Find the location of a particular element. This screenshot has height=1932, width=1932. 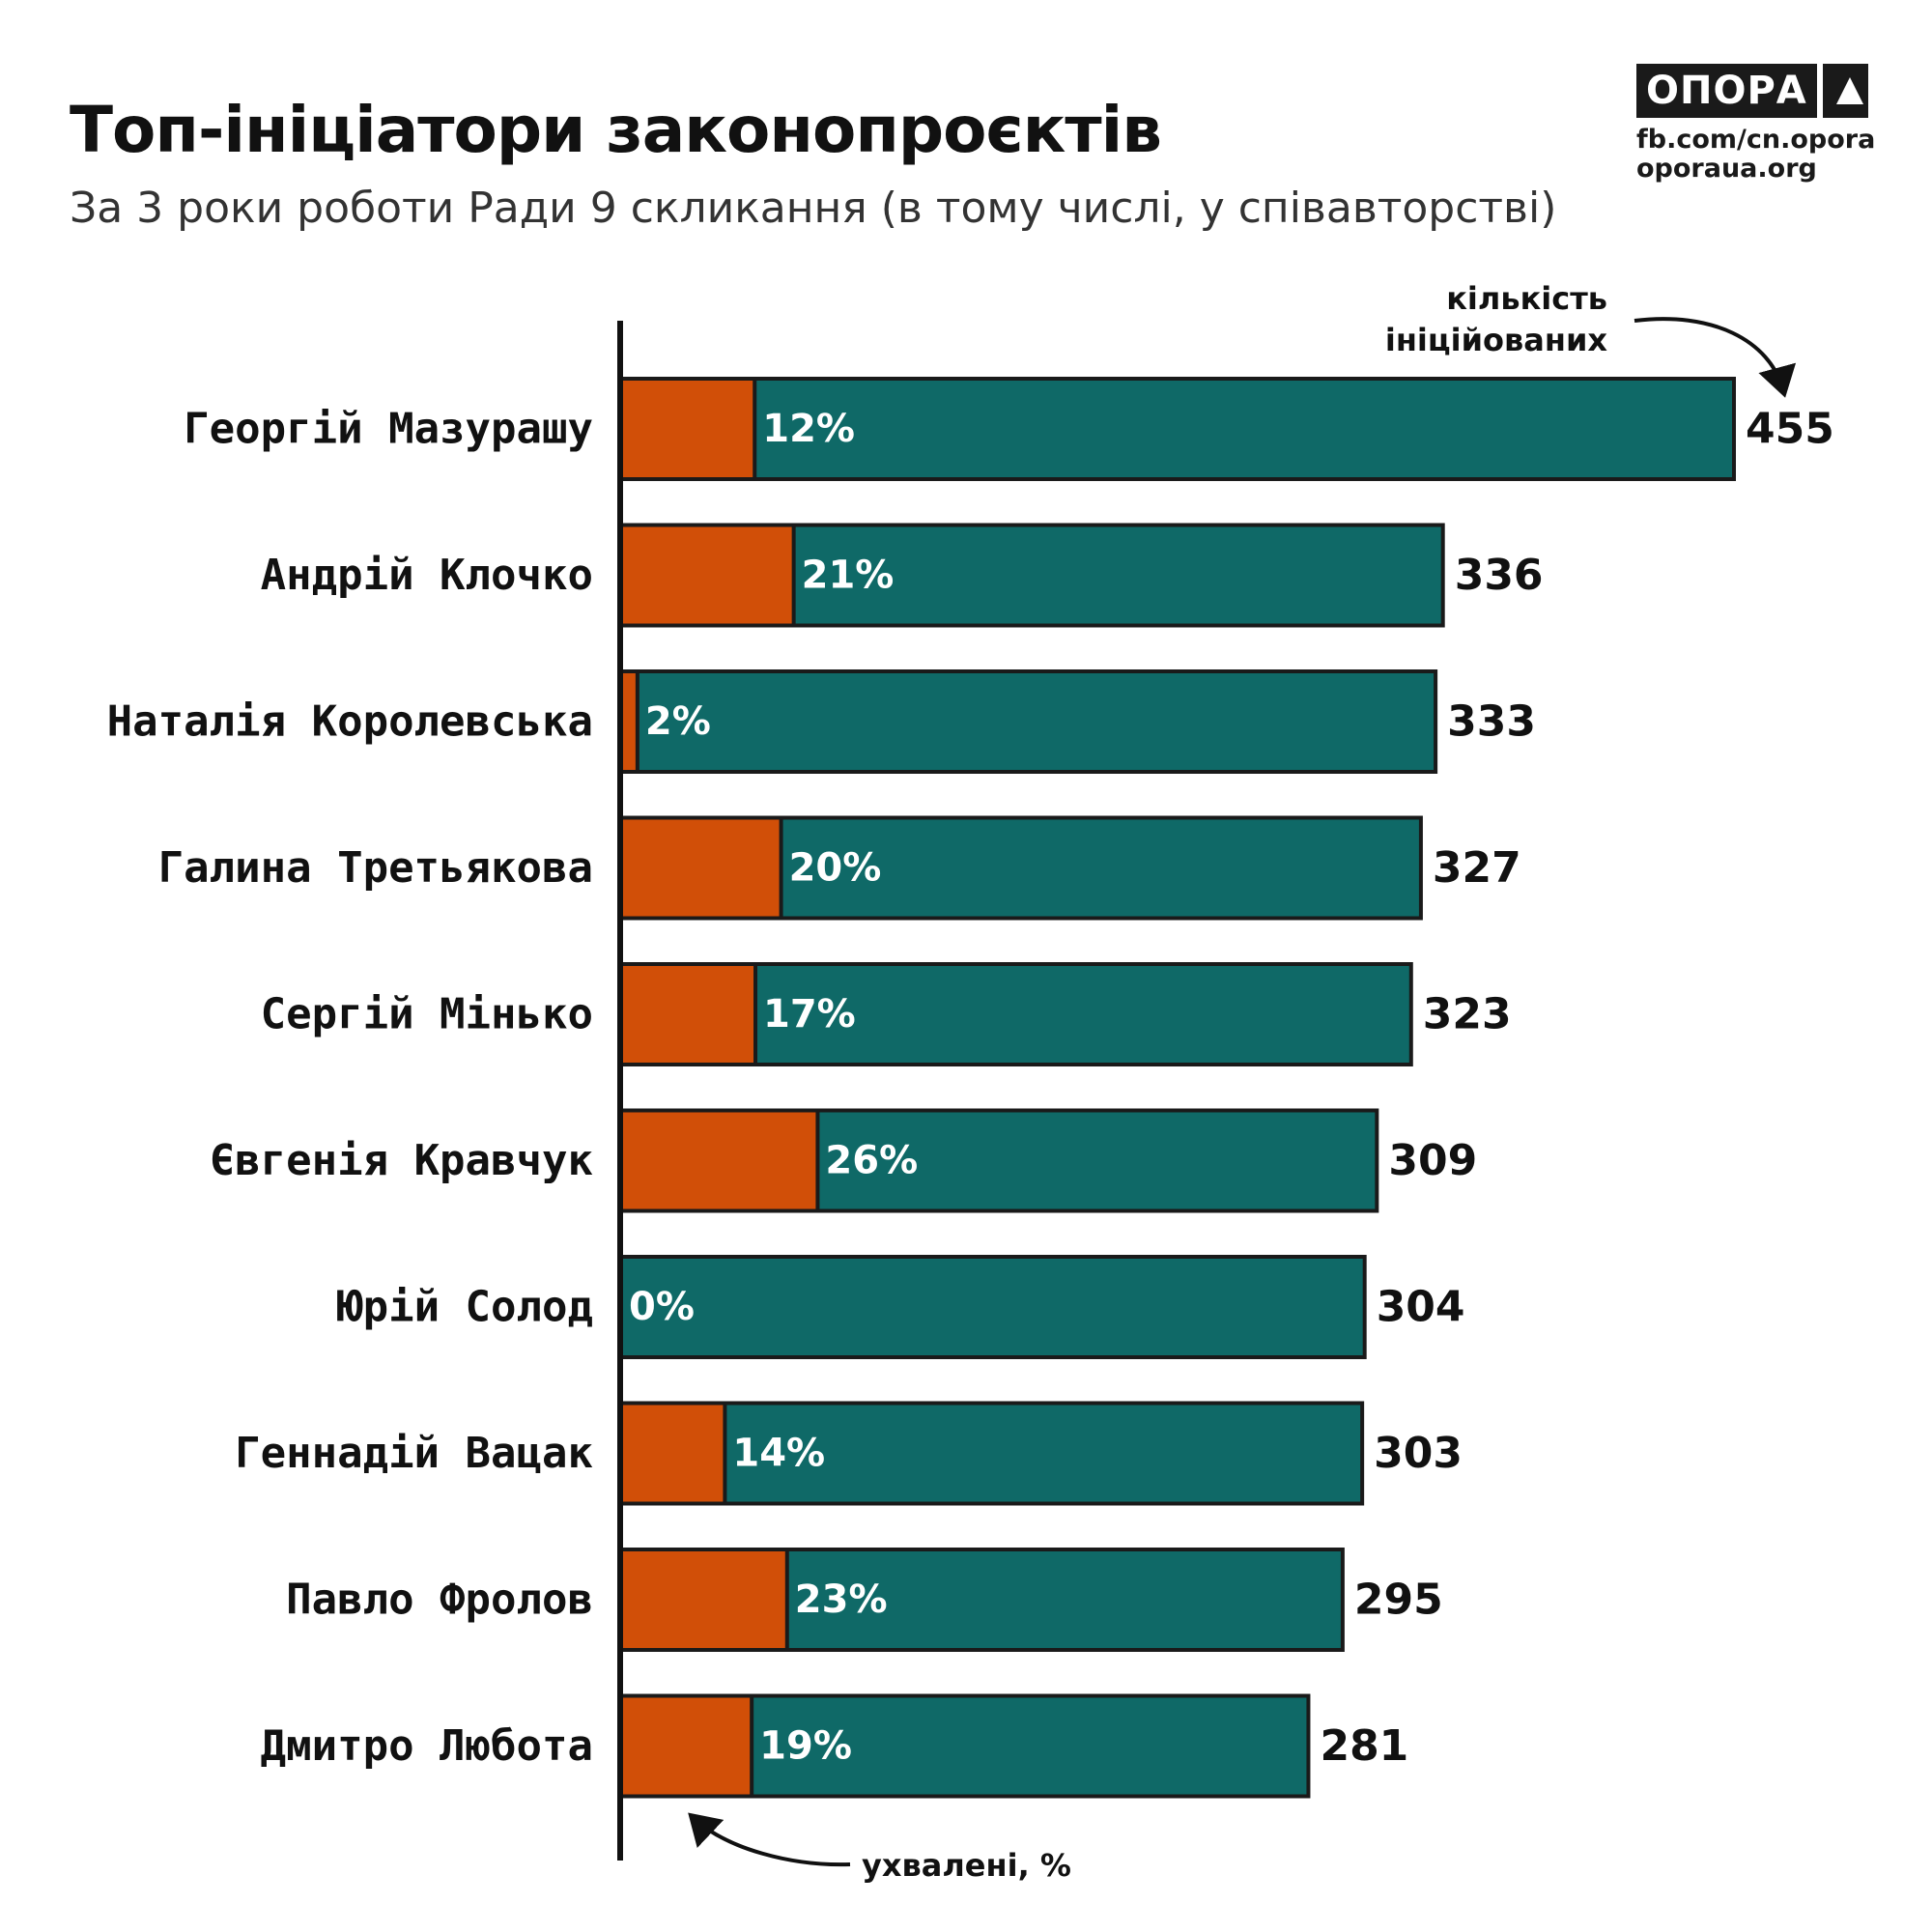

total-value-label: 295 is located at coordinates (1398, 1600).